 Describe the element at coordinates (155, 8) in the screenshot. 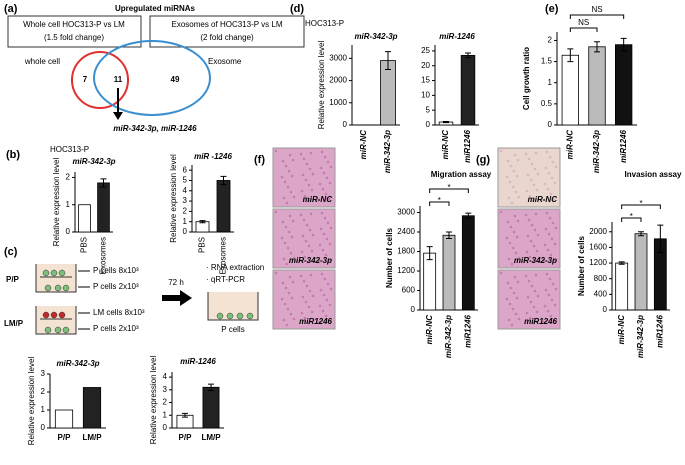

I see `venn-title: Upregulated miRNAs` at that location.